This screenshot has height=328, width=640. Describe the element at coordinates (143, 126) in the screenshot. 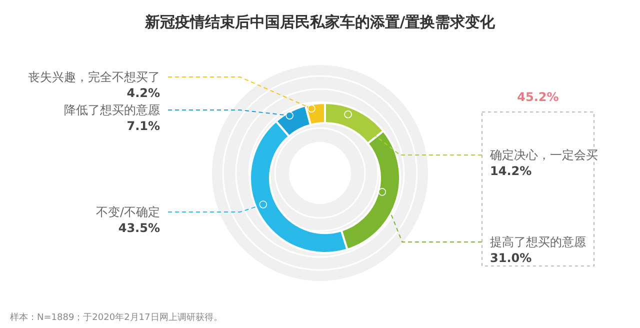

I see `data-label: 7.1%` at that location.